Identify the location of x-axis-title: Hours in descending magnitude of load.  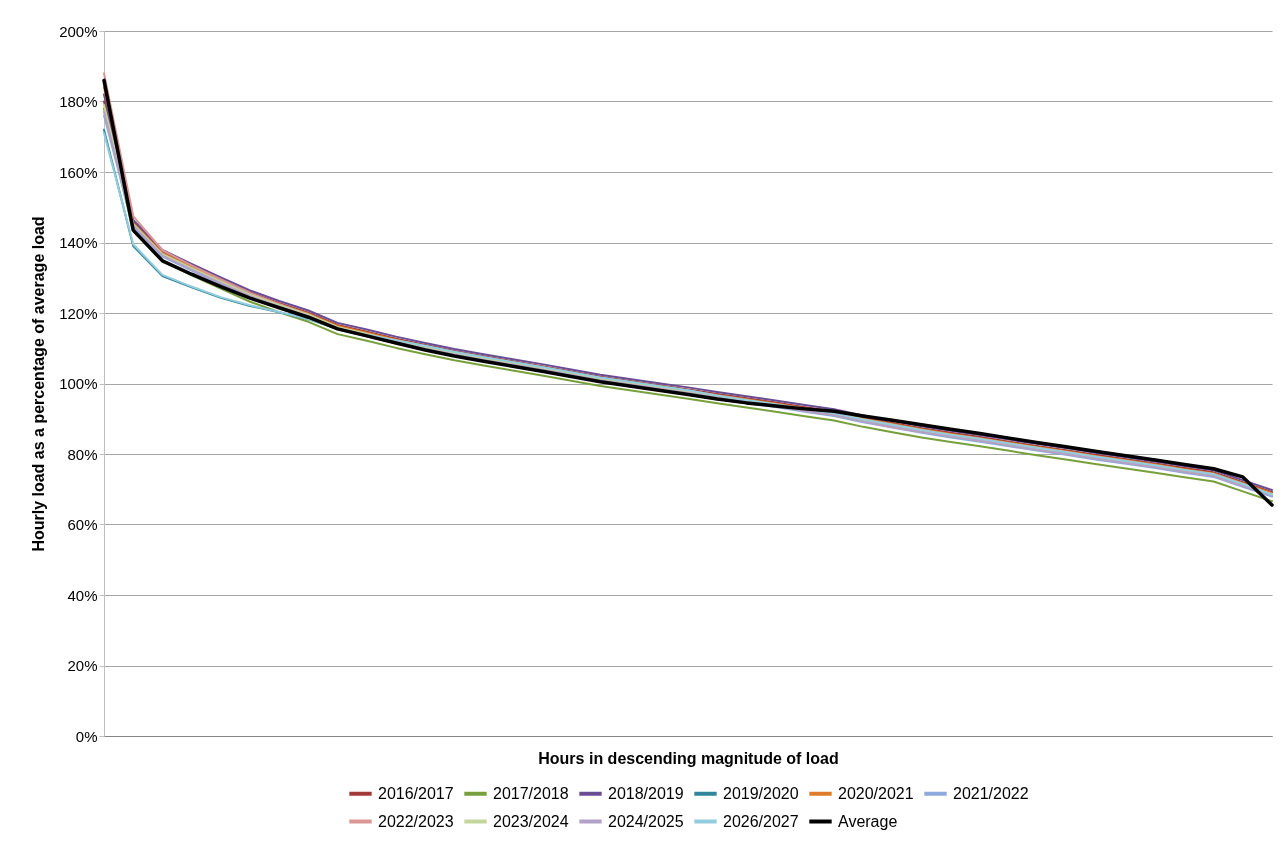
(688, 758).